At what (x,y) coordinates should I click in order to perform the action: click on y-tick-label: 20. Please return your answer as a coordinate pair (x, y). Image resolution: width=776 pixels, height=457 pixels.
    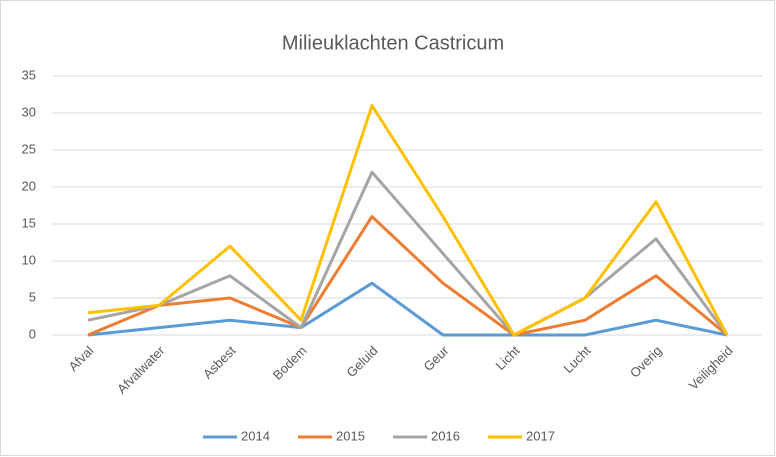
    Looking at the image, I should click on (29, 185).